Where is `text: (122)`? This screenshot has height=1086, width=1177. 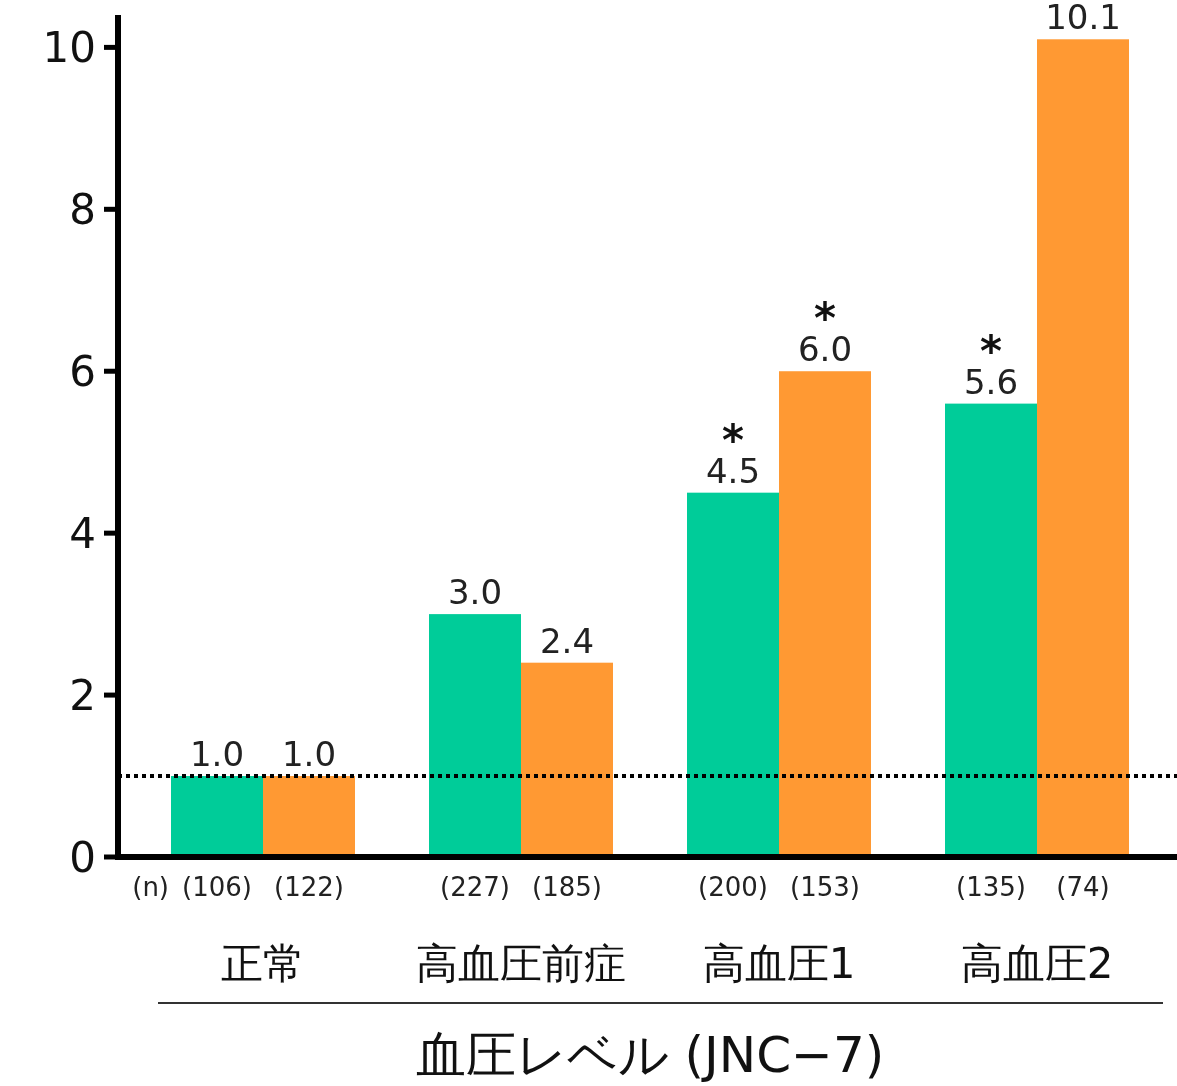
text: (122) is located at coordinates (309, 887).